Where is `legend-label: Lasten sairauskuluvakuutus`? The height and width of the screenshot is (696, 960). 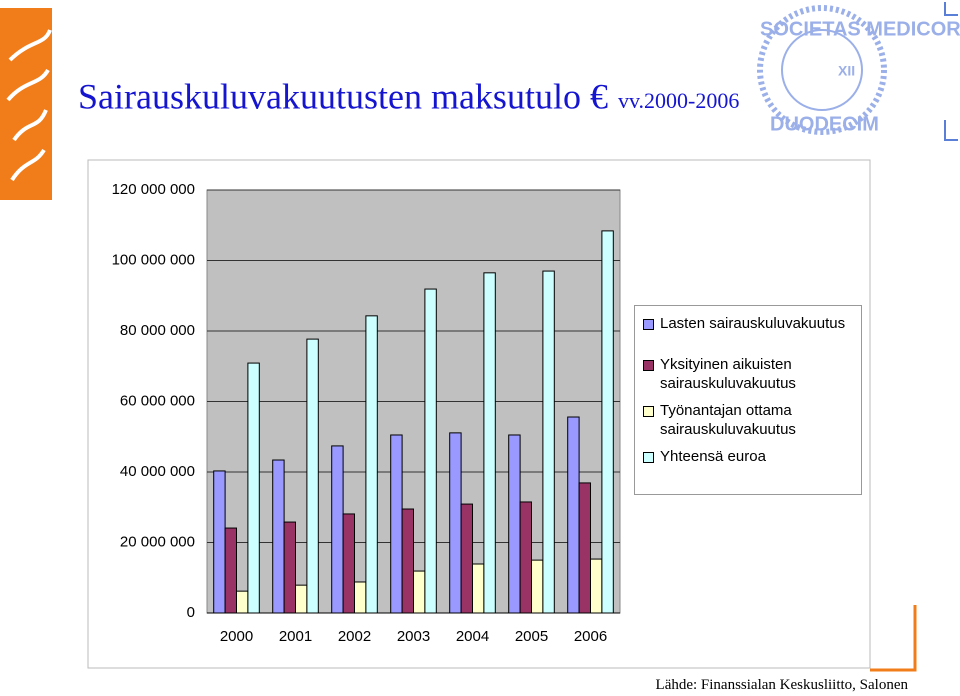
legend-label: Lasten sairauskuluvakuutus is located at coordinates (753, 323).